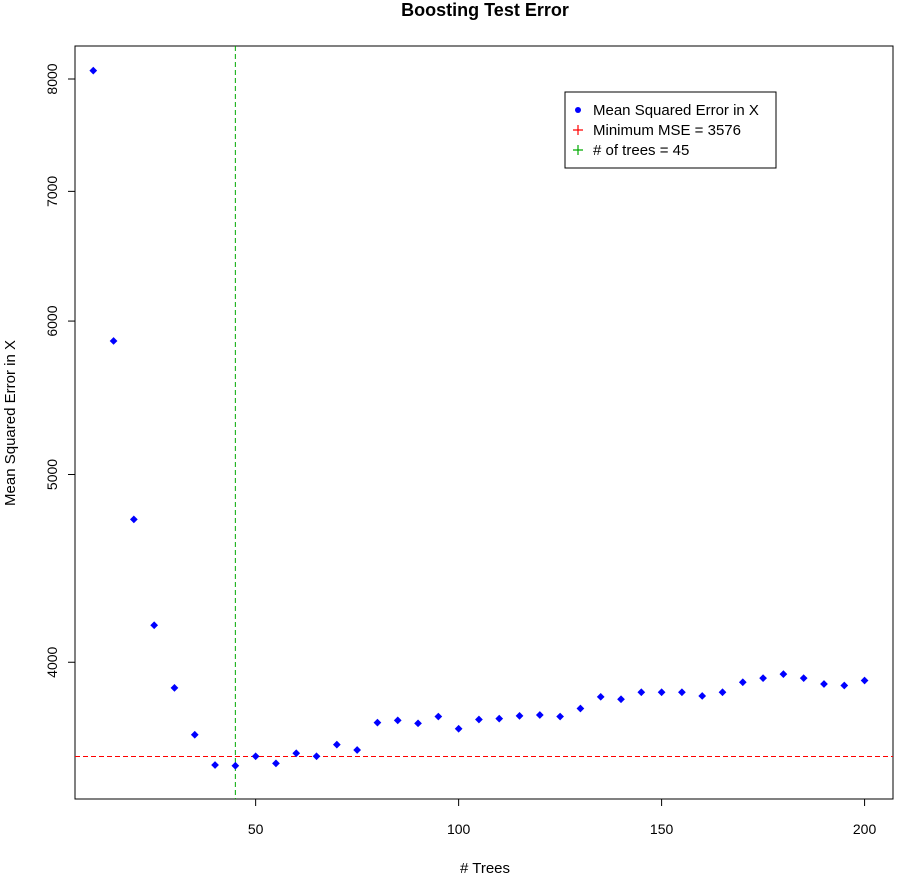 This screenshot has height=880, width=900. What do you see at coordinates (459, 829) in the screenshot?
I see `x-tick-label: 100` at bounding box center [459, 829].